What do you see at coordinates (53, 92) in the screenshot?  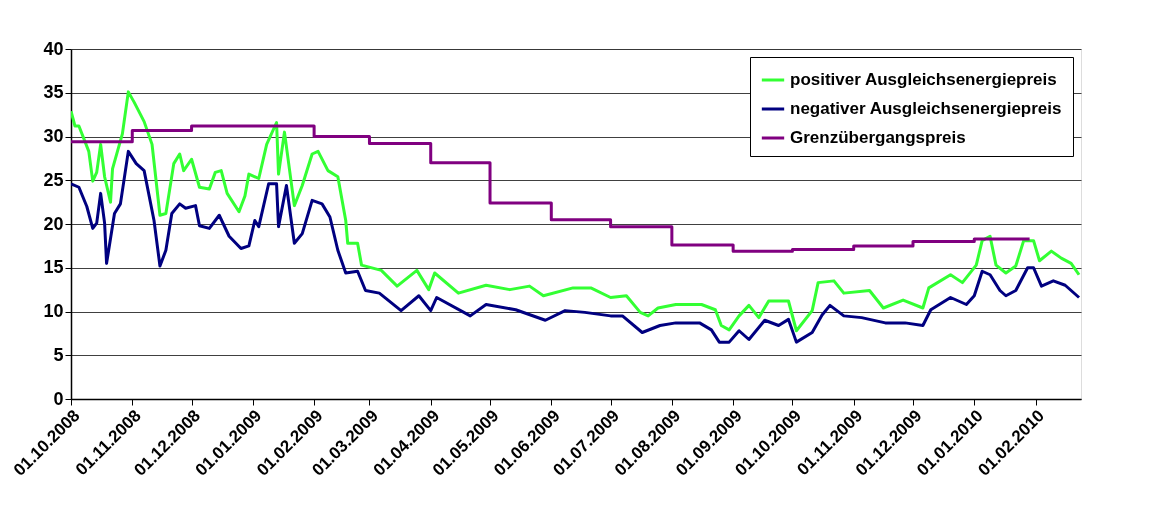 I see `y-tick-label: 35` at bounding box center [53, 92].